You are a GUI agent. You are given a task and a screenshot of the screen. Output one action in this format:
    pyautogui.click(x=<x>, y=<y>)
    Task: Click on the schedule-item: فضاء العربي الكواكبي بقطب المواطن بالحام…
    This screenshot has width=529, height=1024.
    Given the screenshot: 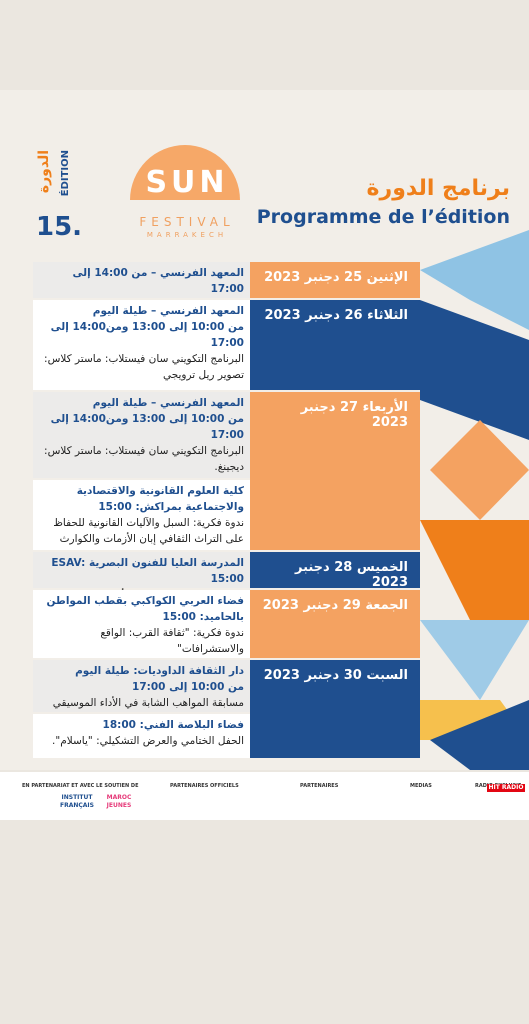 What is the action you would take?
    pyautogui.click(x=141, y=624)
    